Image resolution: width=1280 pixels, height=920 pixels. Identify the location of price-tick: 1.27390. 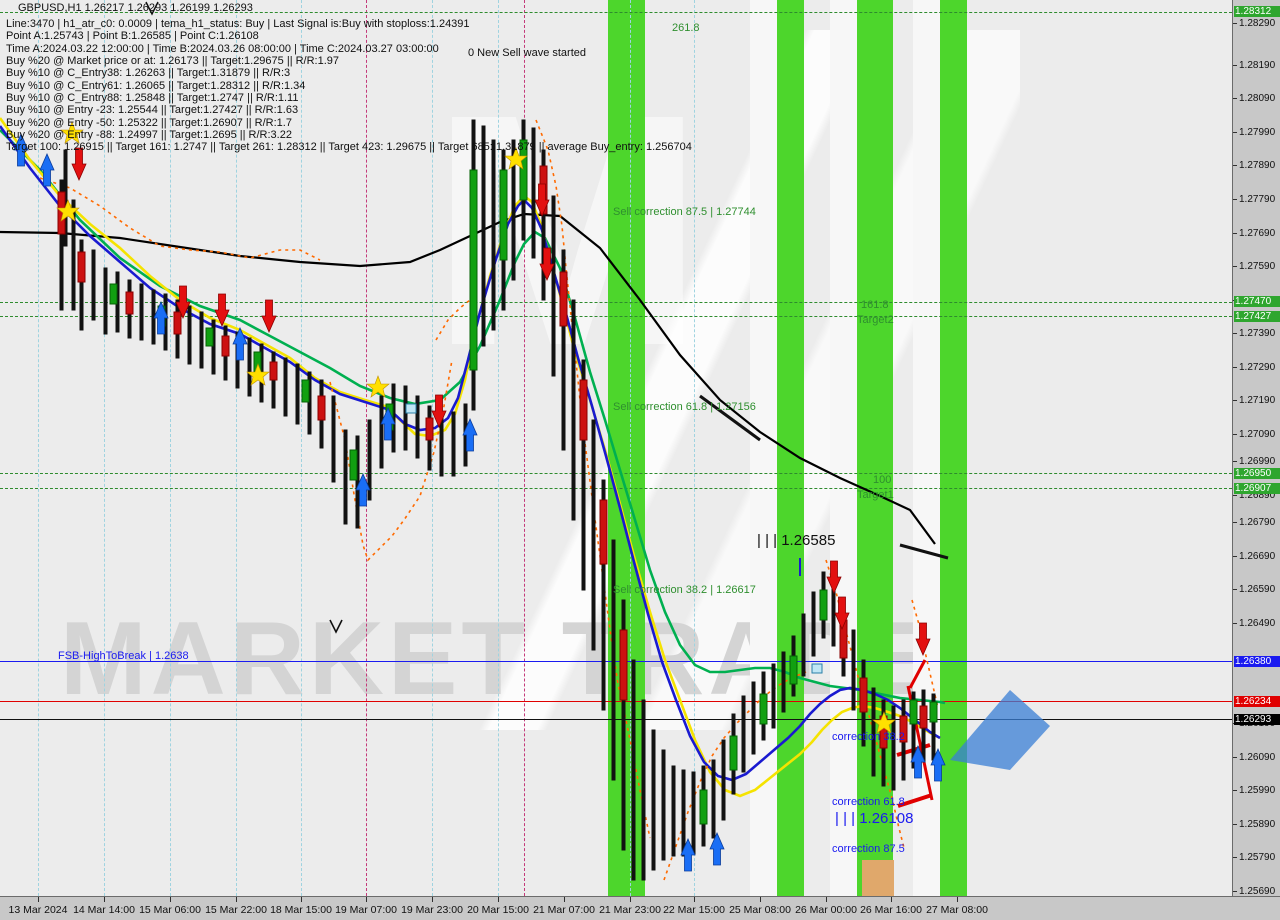
(1256, 333).